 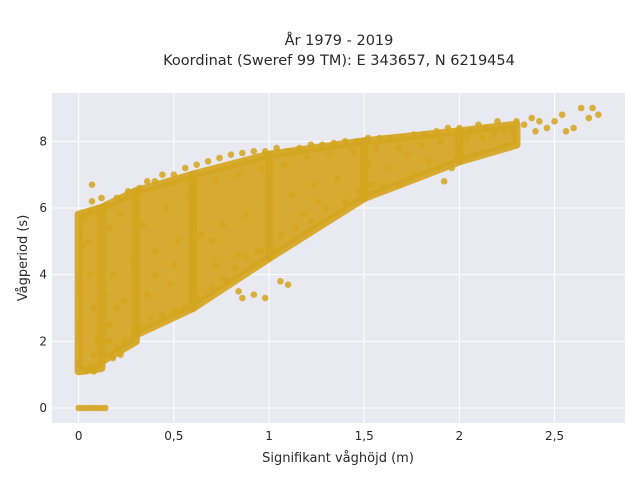 I want to click on y-axis-ticks: 0 2 4 6 8, so click(x=43, y=274).